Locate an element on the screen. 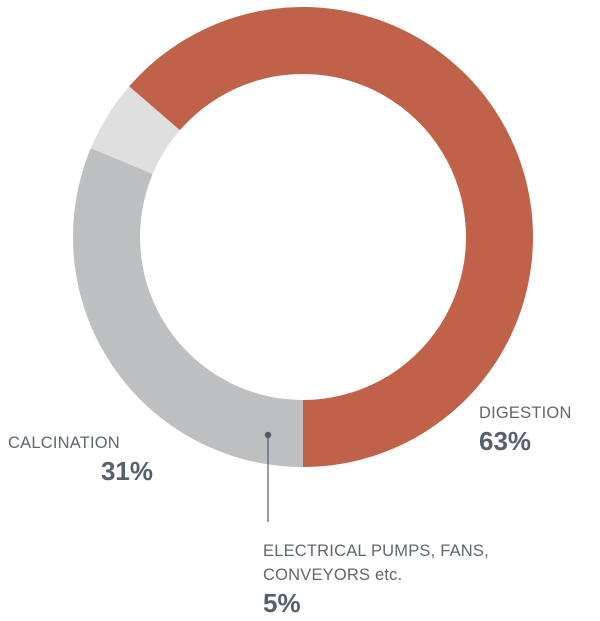 The image size is (600, 621). donut-slice-electrical-pumps-fans-conveyors-etc is located at coordinates (135, 130).